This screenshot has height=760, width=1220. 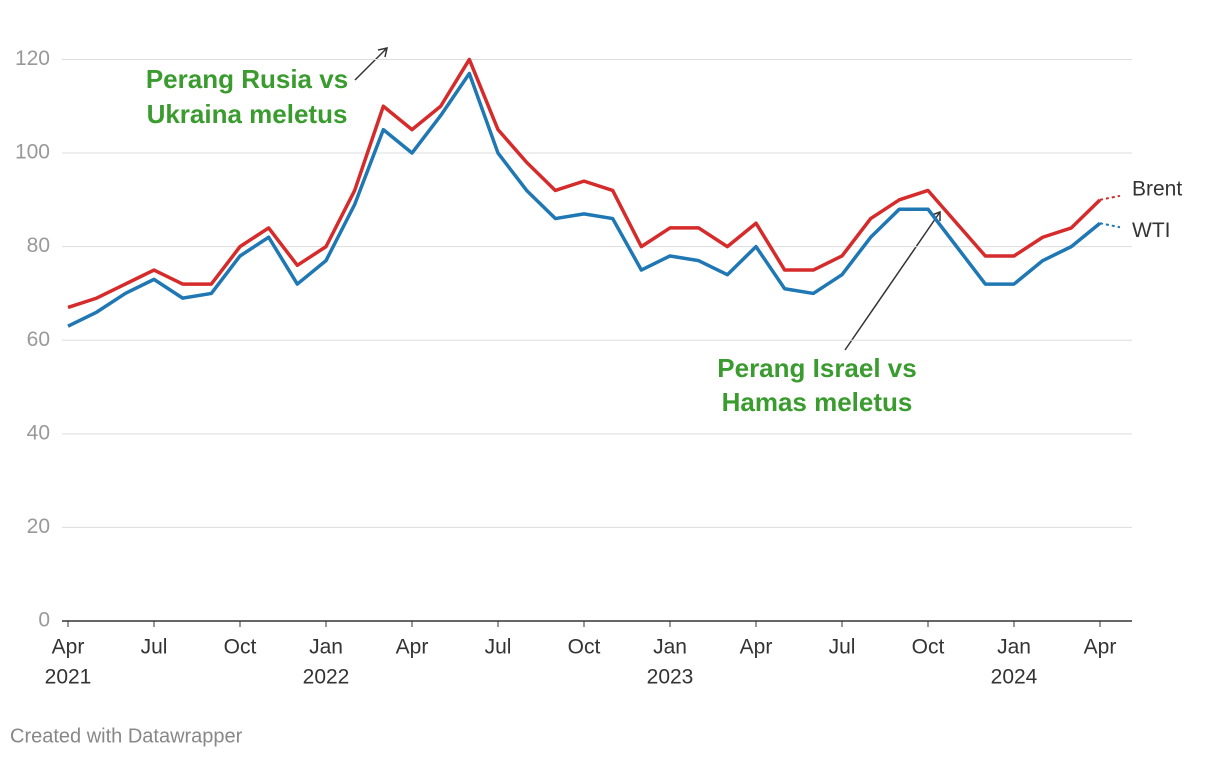 I want to click on footer: Created with Datawrapper, so click(x=126, y=736).